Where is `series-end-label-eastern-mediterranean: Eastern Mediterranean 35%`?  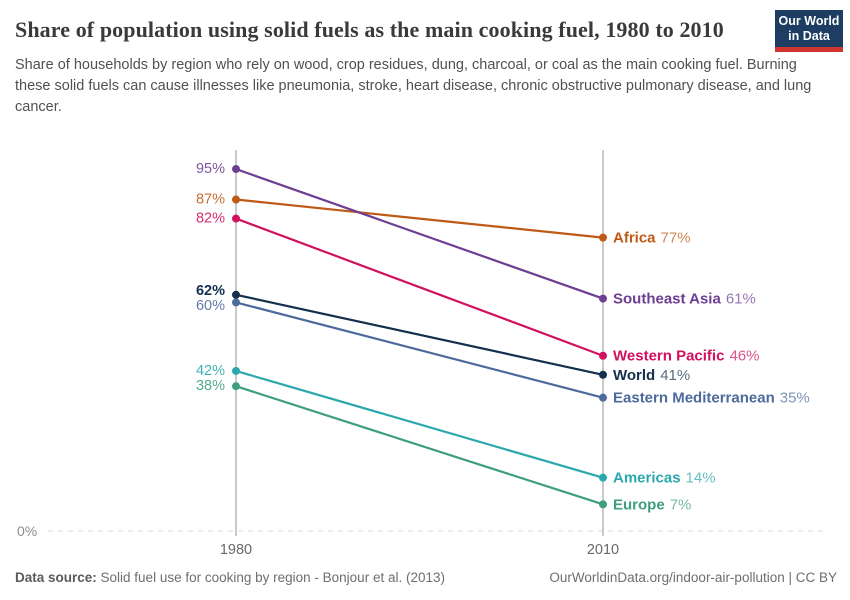 series-end-label-eastern-mediterranean: Eastern Mediterranean 35% is located at coordinates (711, 397).